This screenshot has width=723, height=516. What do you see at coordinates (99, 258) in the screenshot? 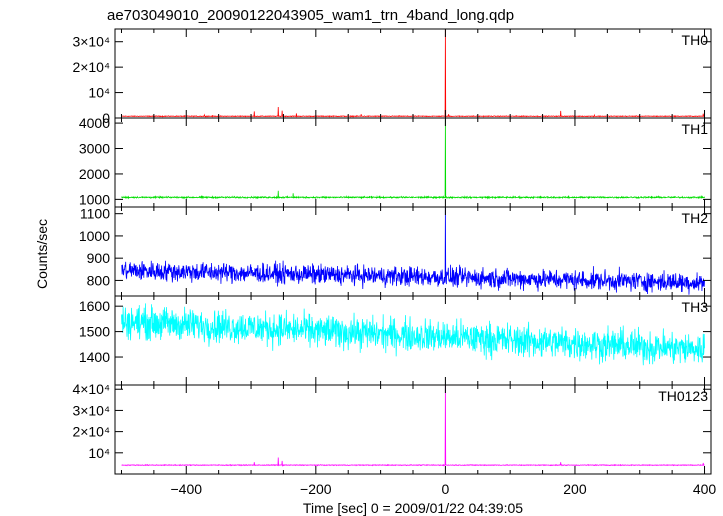
I see `y-tick-label: 900` at bounding box center [99, 258].